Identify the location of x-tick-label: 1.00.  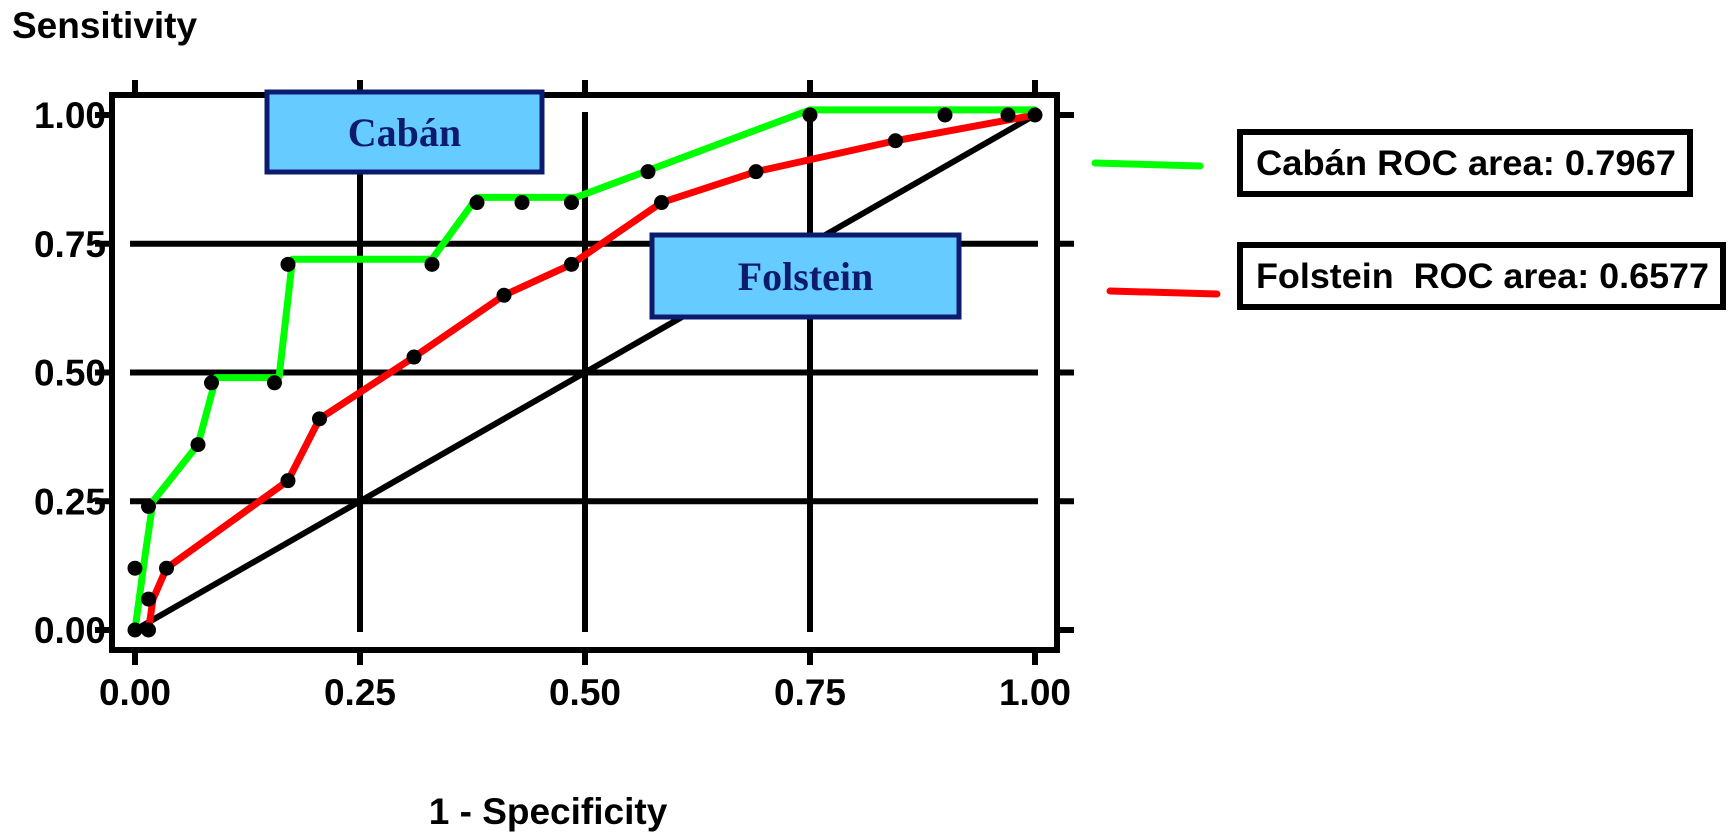
(1035, 692).